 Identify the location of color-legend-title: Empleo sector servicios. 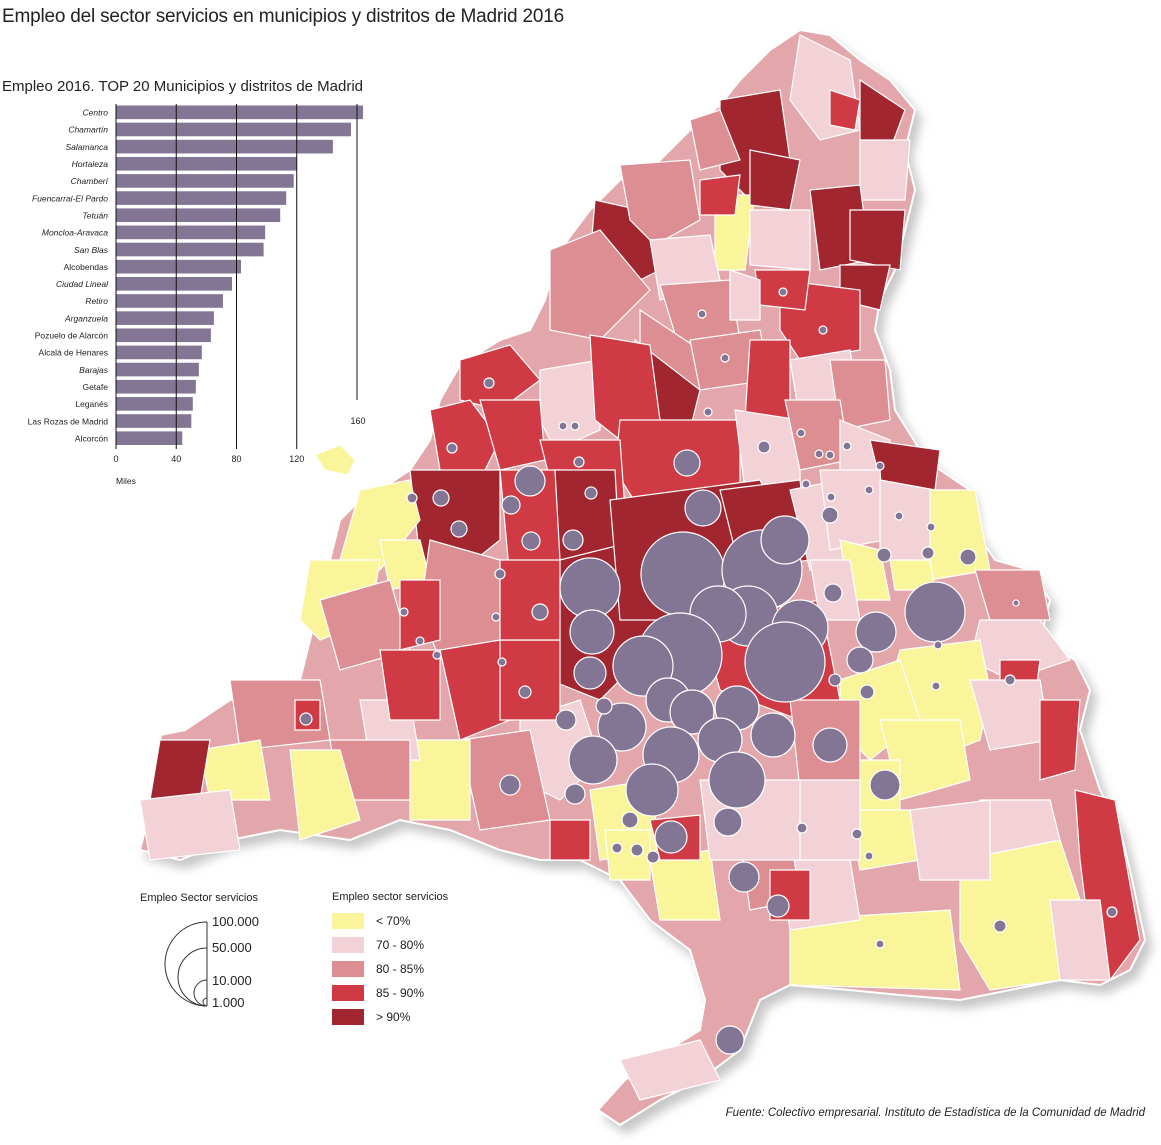
(390, 897).